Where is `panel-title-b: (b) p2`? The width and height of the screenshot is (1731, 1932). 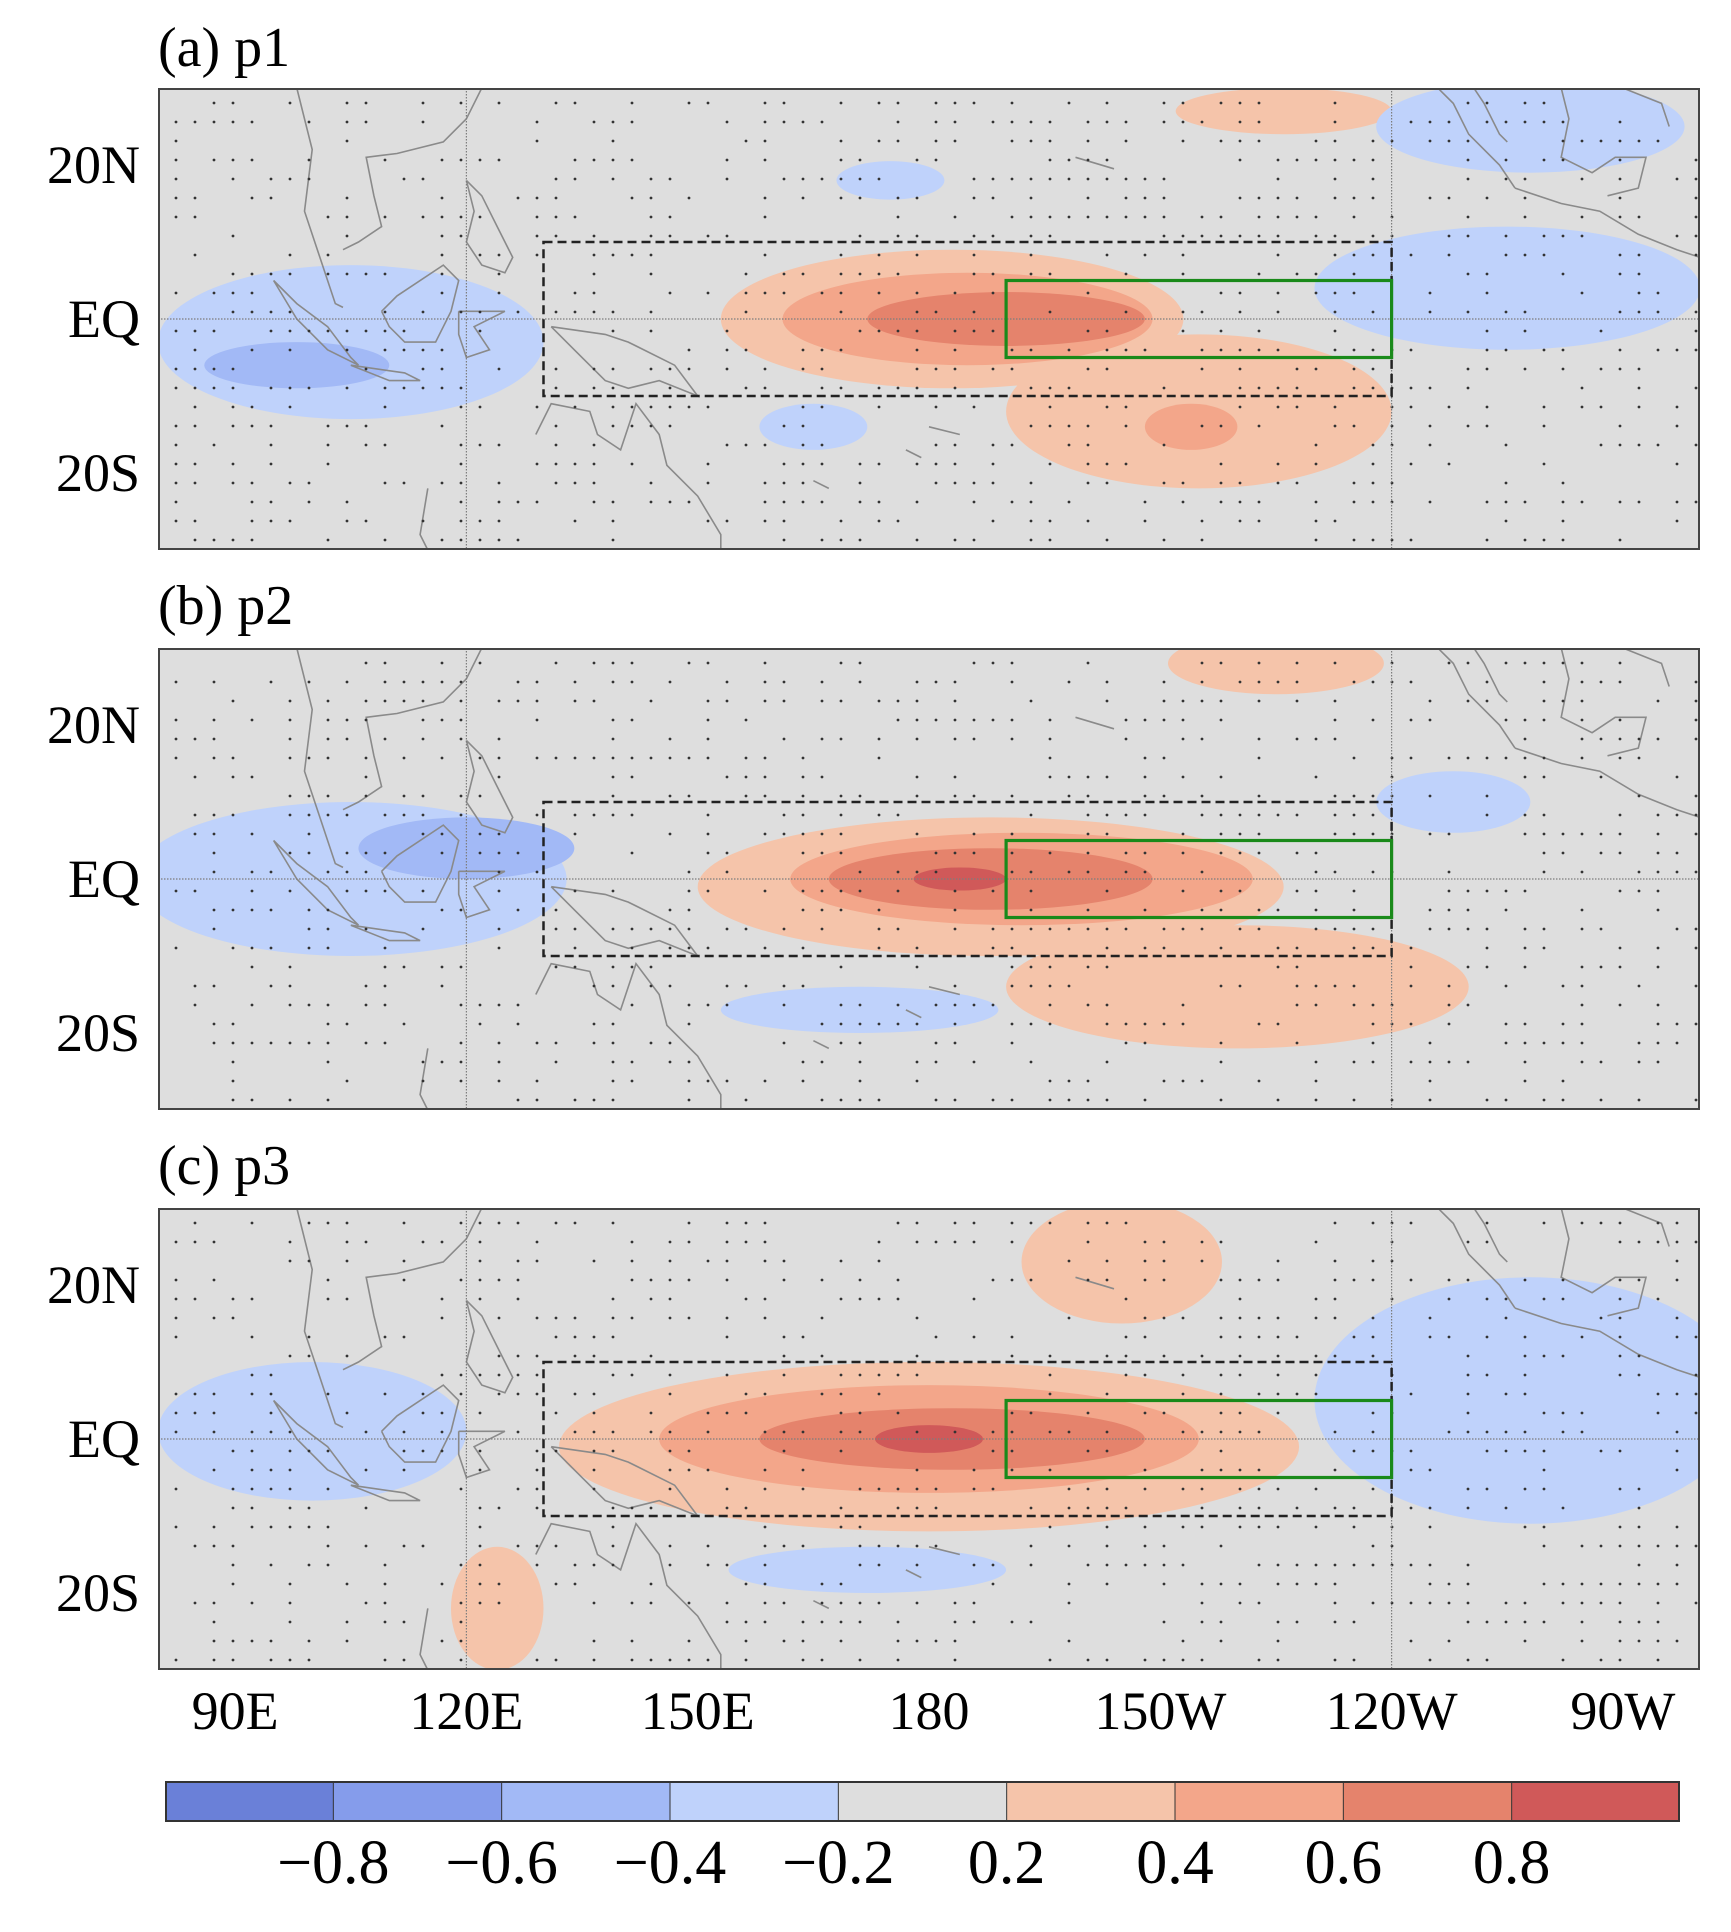 panel-title-b: (b) p2 is located at coordinates (226, 606).